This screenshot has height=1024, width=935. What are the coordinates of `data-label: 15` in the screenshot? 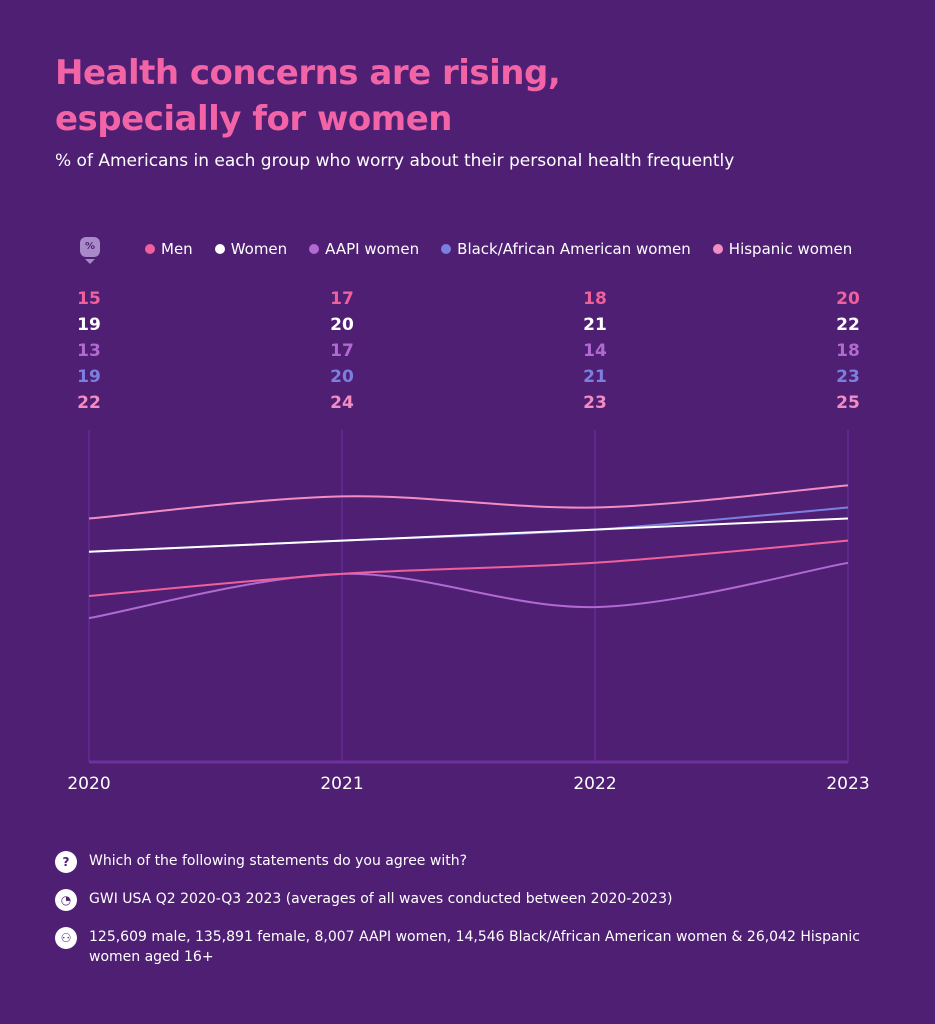 It's located at (89, 299).